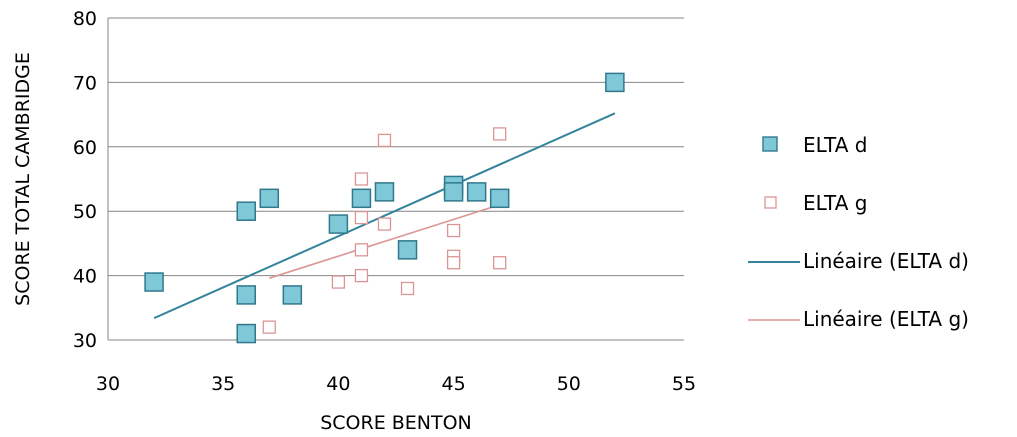 The image size is (1017, 437). Describe the element at coordinates (85, 212) in the screenshot. I see `y-tick-label: 50` at that location.